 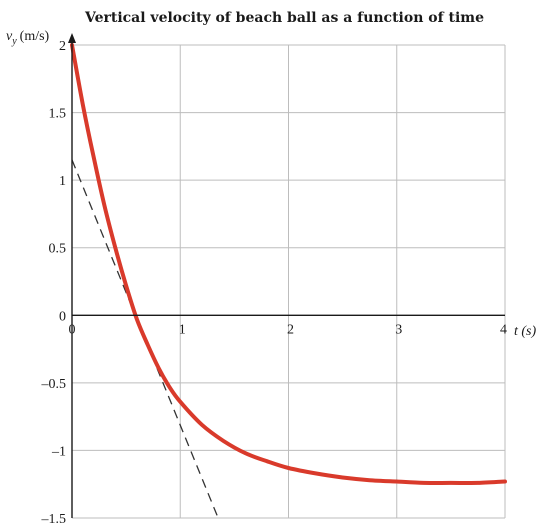 What do you see at coordinates (58, 451) in the screenshot?
I see `y-tick-label: –1` at bounding box center [58, 451].